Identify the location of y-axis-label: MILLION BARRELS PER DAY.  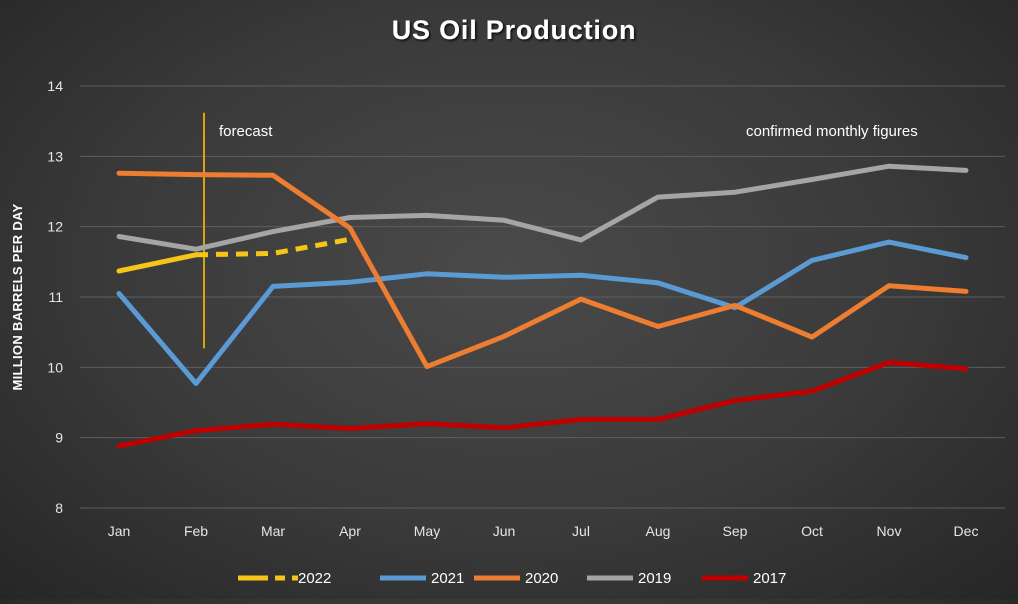
(17, 296).